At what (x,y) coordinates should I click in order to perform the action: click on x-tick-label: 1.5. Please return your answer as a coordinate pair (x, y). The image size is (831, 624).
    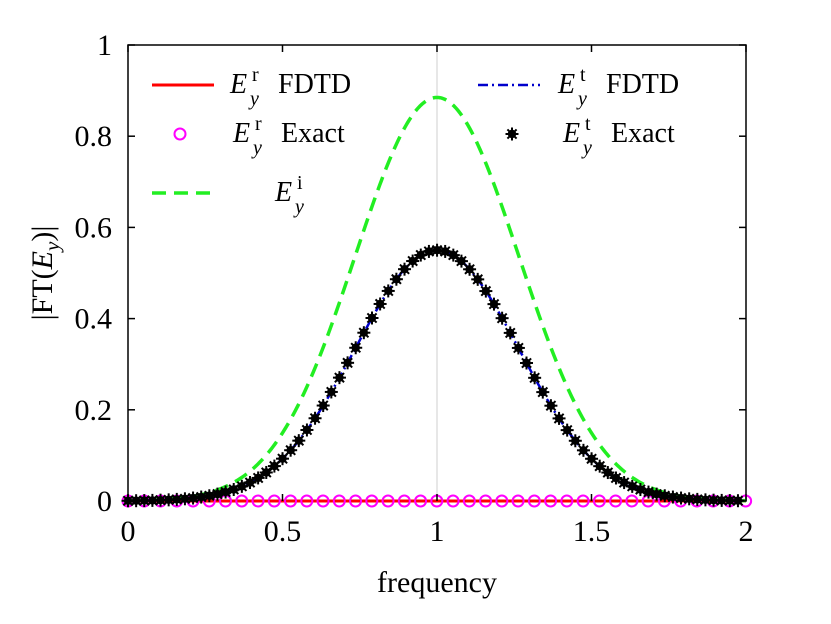
    Looking at the image, I should click on (592, 531).